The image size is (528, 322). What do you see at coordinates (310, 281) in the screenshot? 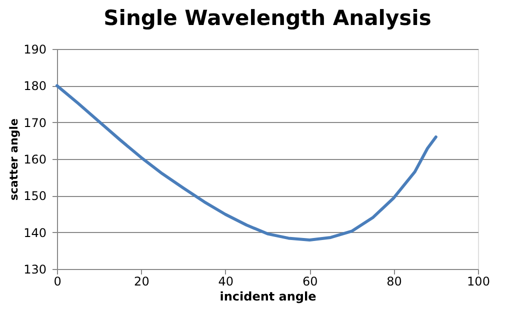
I see `x-tick-label: 60` at bounding box center [310, 281].